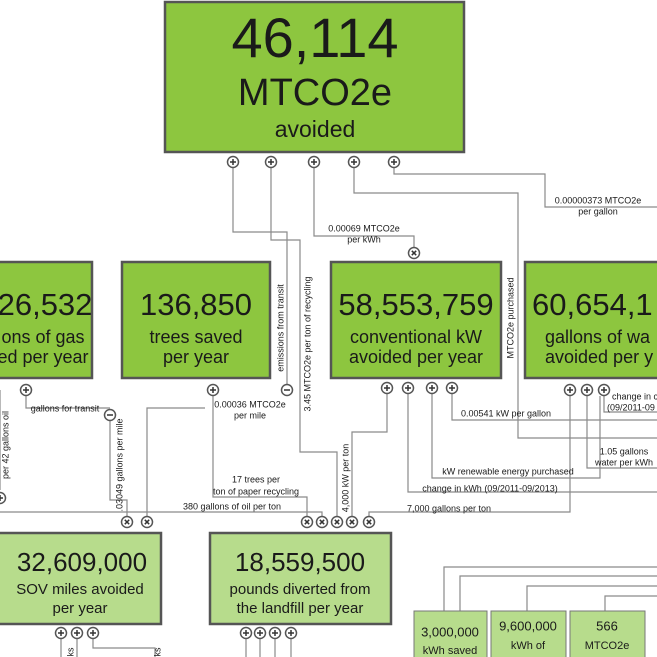  What do you see at coordinates (631, 407) in the screenshot?
I see `edge-label: (09/2011-09` at bounding box center [631, 407].